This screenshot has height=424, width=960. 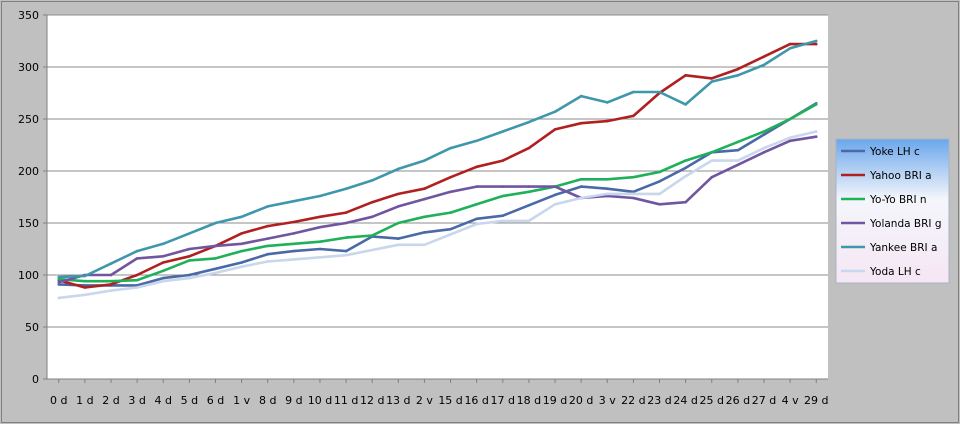 I want to click on y-tick-label: 300, so click(x=28, y=67).